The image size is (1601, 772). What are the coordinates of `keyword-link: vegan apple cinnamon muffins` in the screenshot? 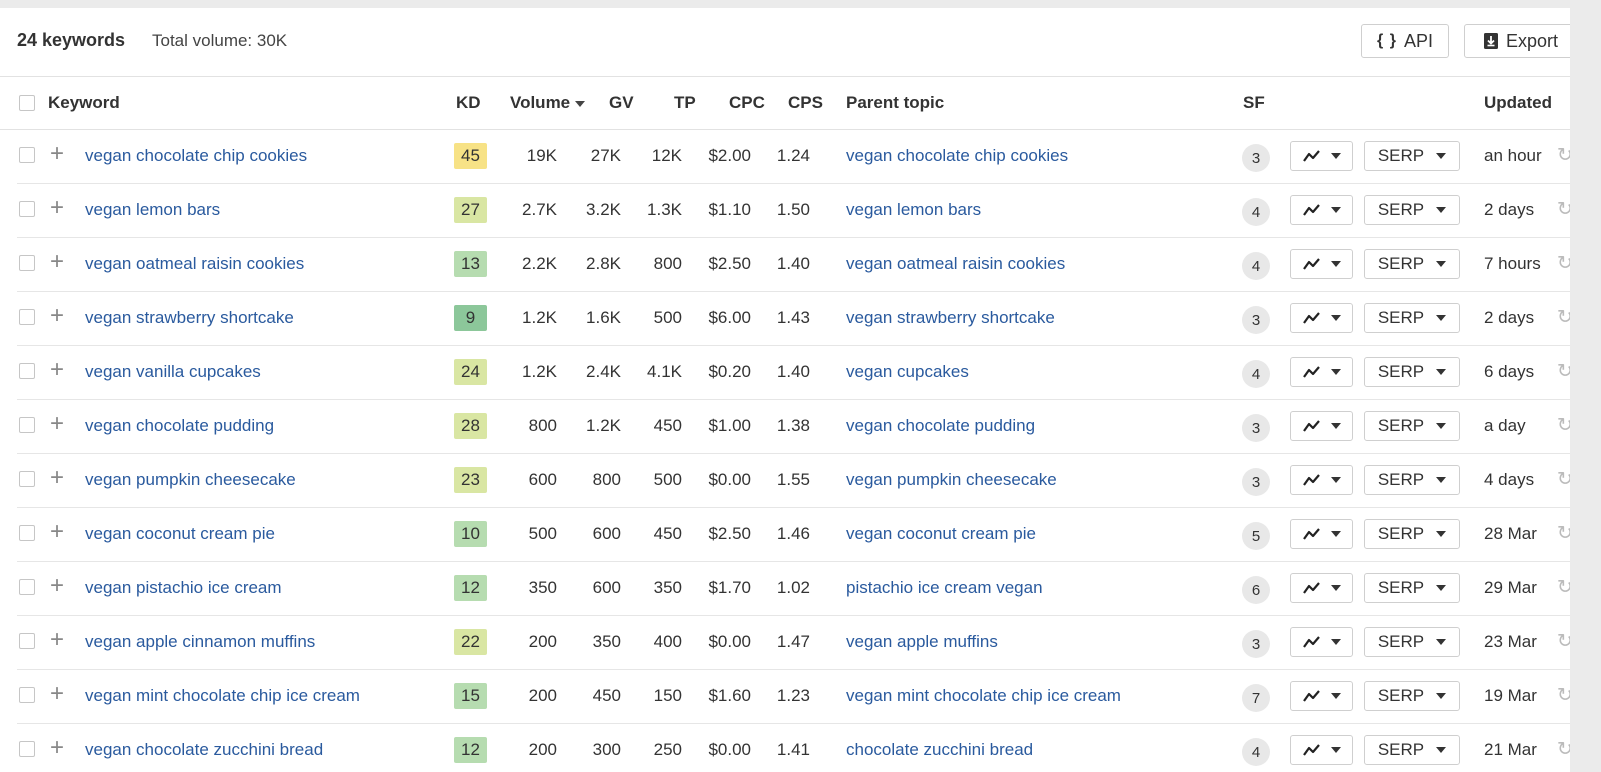 It's located at (200, 641).